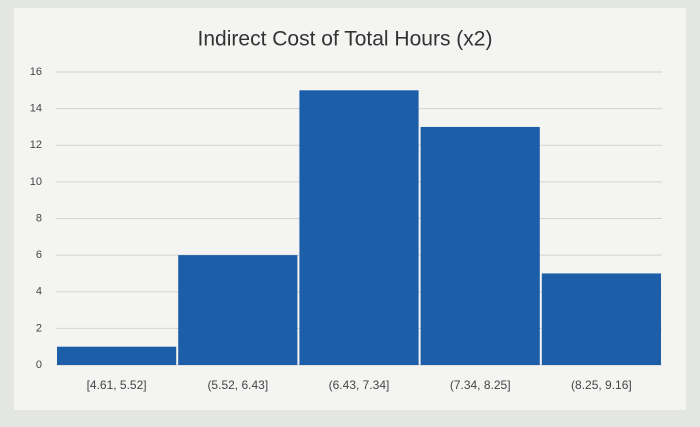 The width and height of the screenshot is (700, 427). What do you see at coordinates (117, 385) in the screenshot?
I see `x-tick-label: [4.61, 5.52]` at bounding box center [117, 385].